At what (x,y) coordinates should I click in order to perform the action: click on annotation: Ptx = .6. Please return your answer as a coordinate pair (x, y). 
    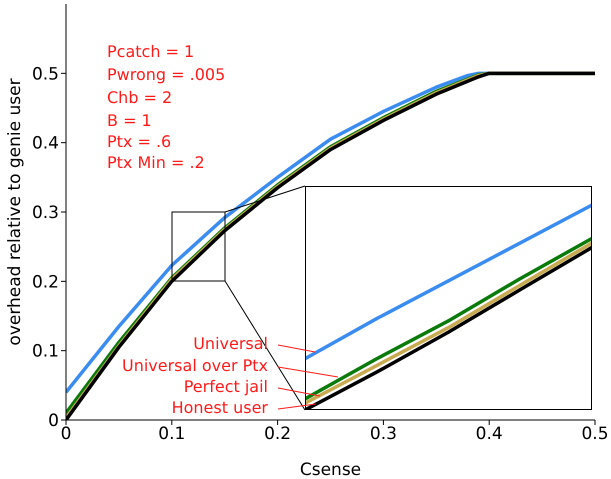
    Looking at the image, I should click on (139, 141).